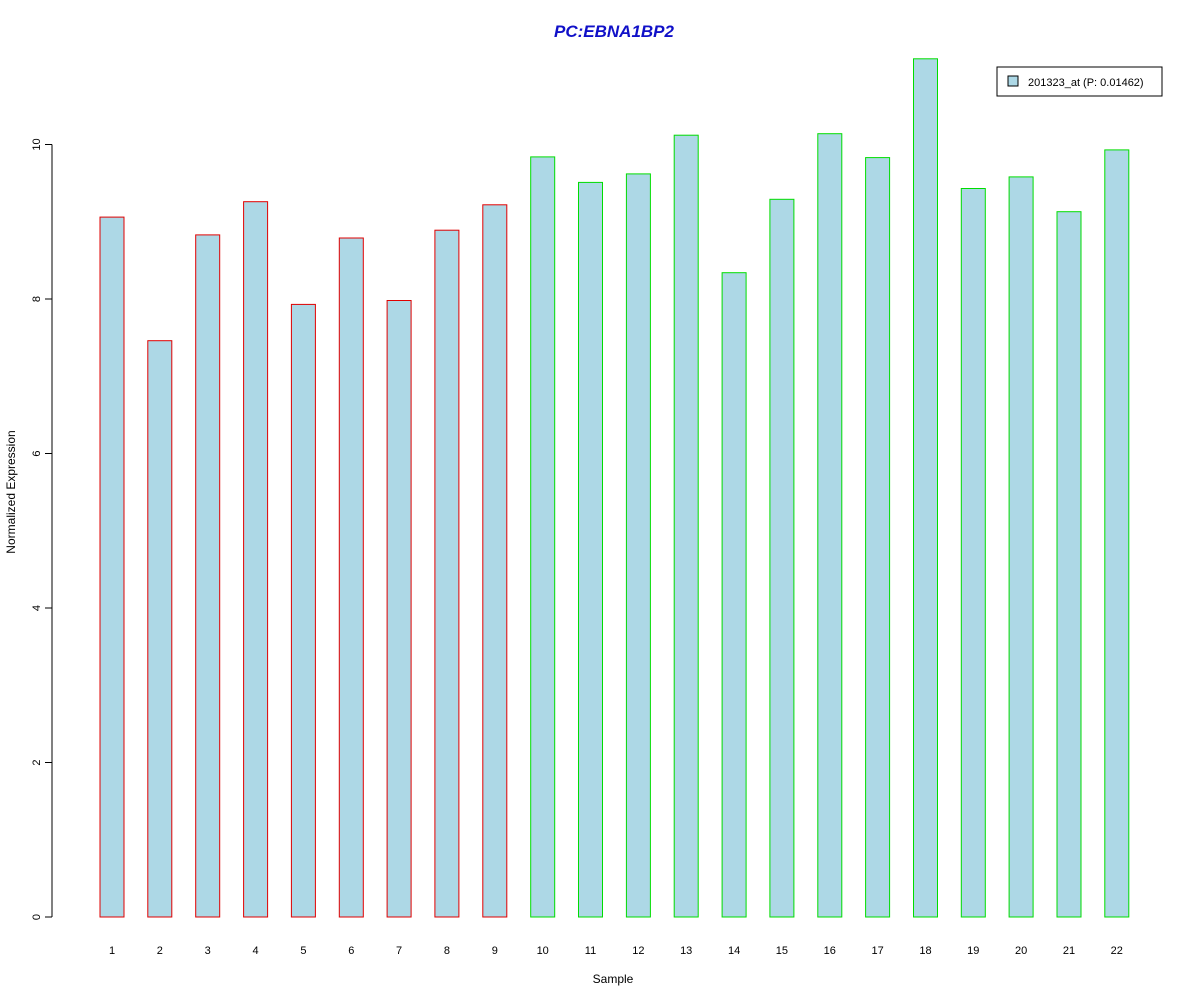 This screenshot has width=1200, height=1000. I want to click on x-tick-label: 2, so click(160, 951).